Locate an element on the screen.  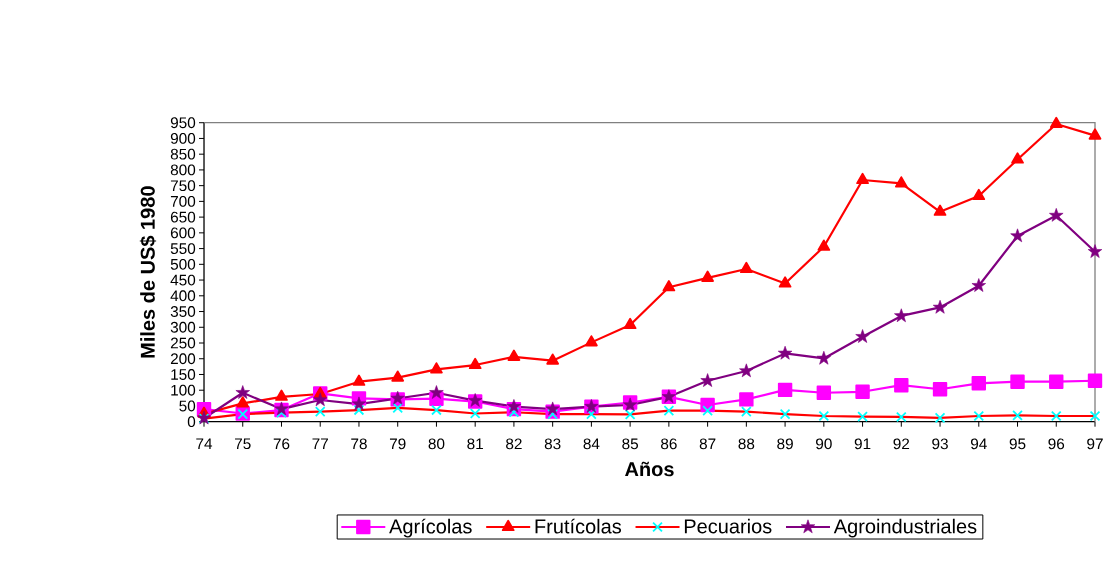
x-tick-label: 81 is located at coordinates (475, 444).